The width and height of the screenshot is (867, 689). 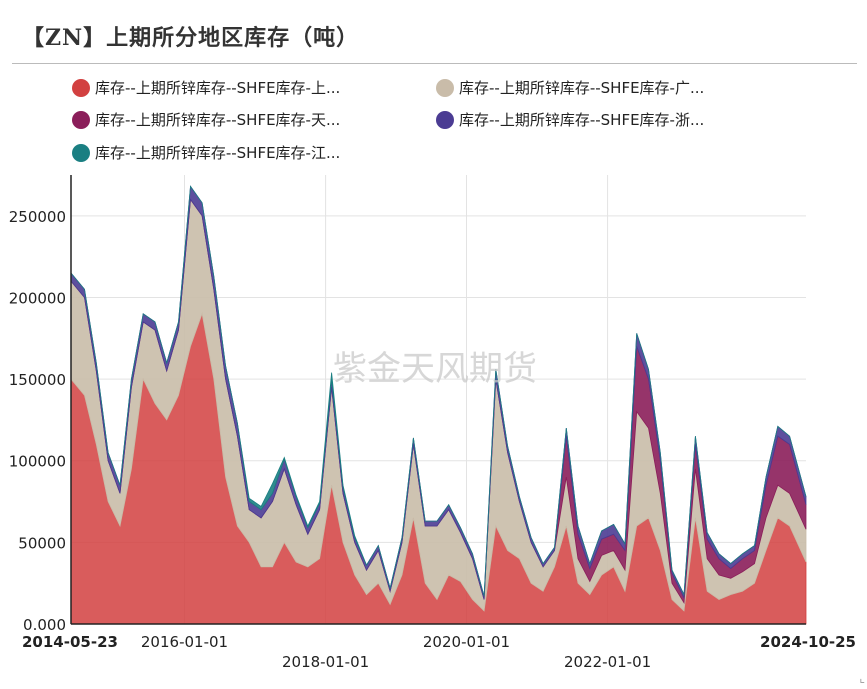 What do you see at coordinates (37, 380) in the screenshot?
I see `y-tick-label: 150000` at bounding box center [37, 380].